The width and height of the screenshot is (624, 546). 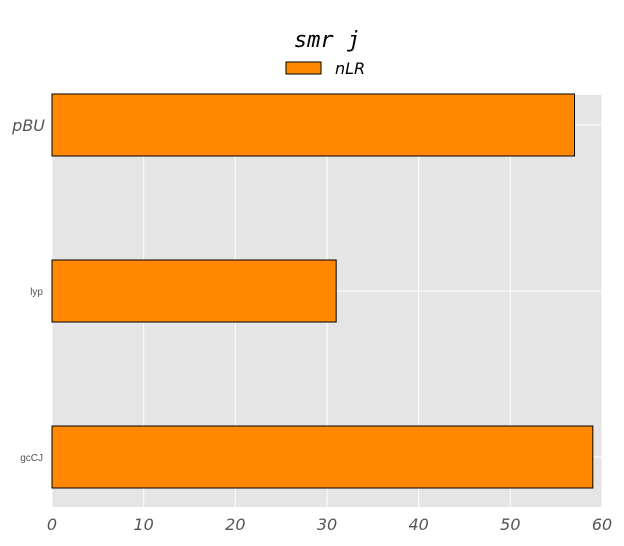 What do you see at coordinates (235, 524) in the screenshot?
I see `x-tick-label: 20` at bounding box center [235, 524].